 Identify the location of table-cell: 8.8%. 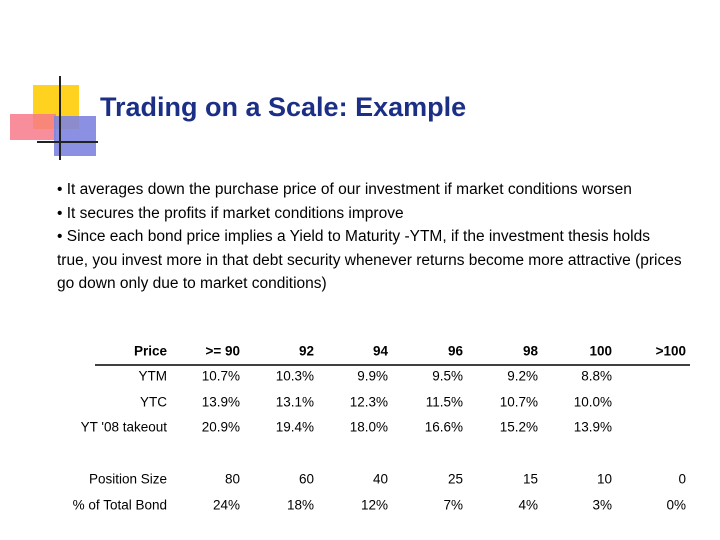
(596, 376).